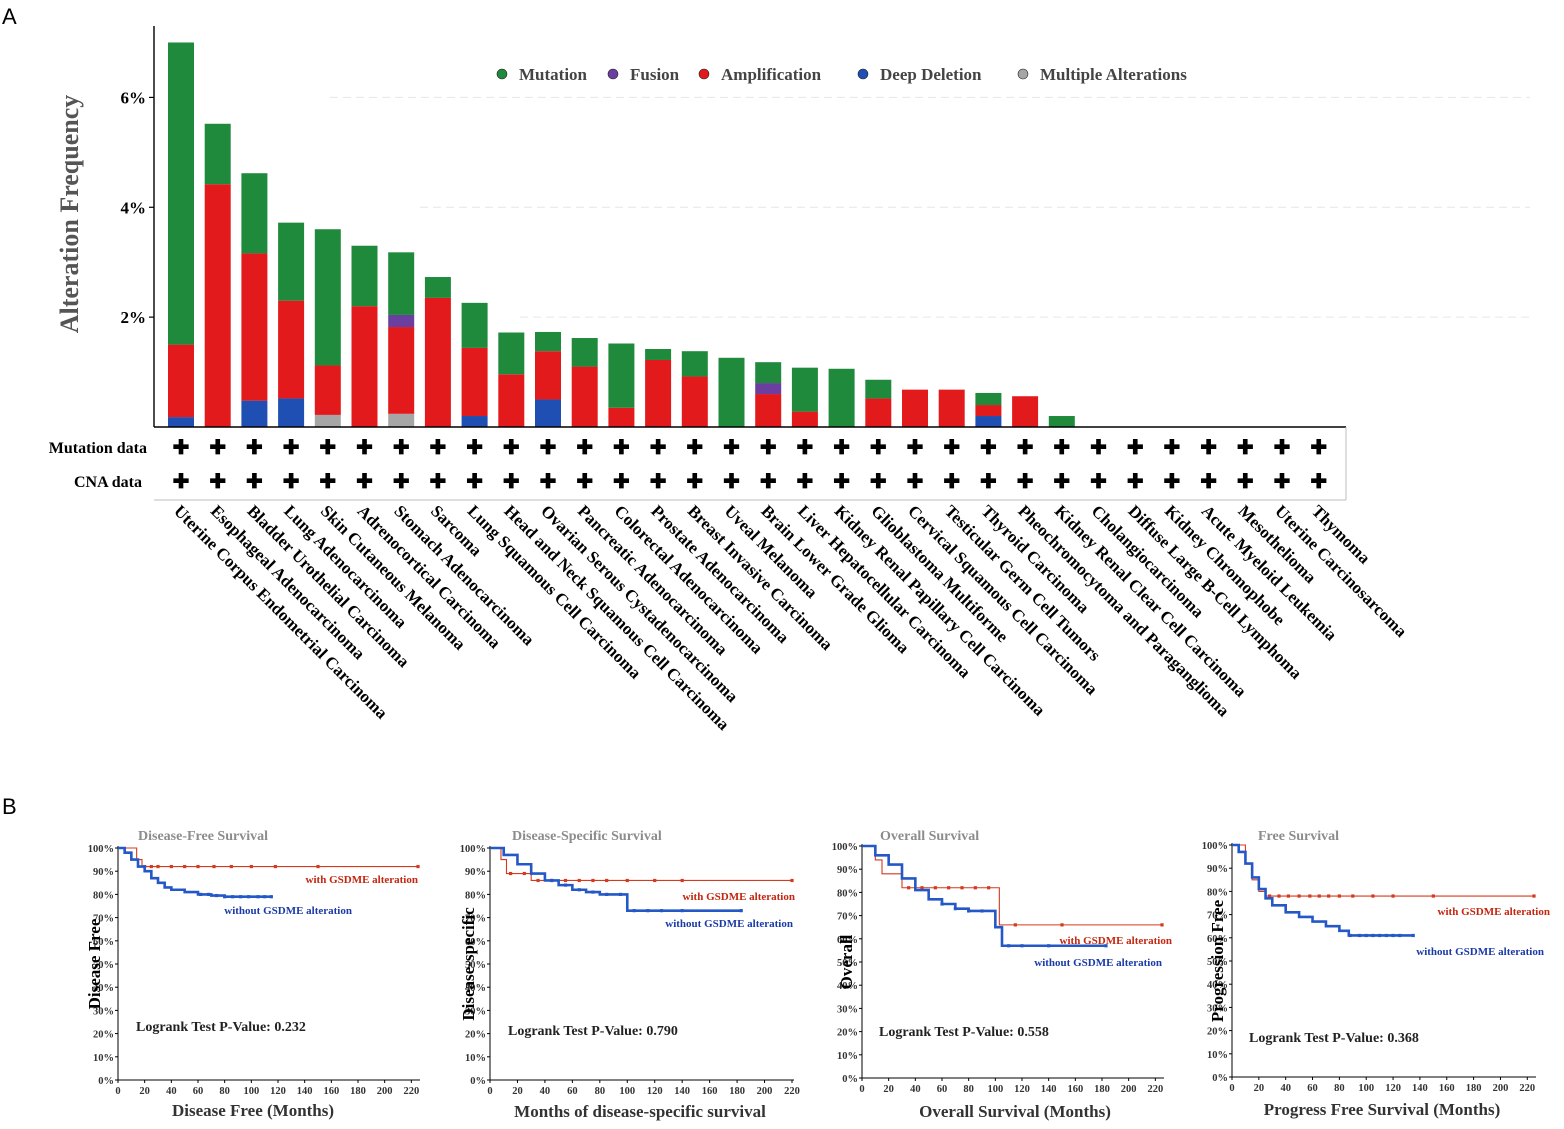  I want to click on plus-cna-uterine-carcinosarcoma: ✚, so click(1282, 482).